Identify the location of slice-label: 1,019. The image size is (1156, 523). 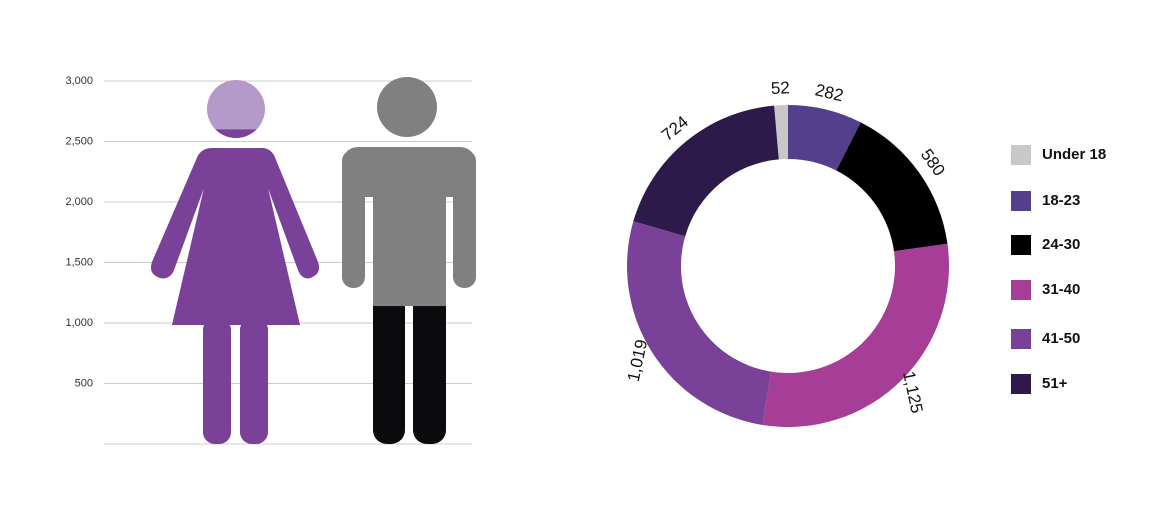
(637, 361).